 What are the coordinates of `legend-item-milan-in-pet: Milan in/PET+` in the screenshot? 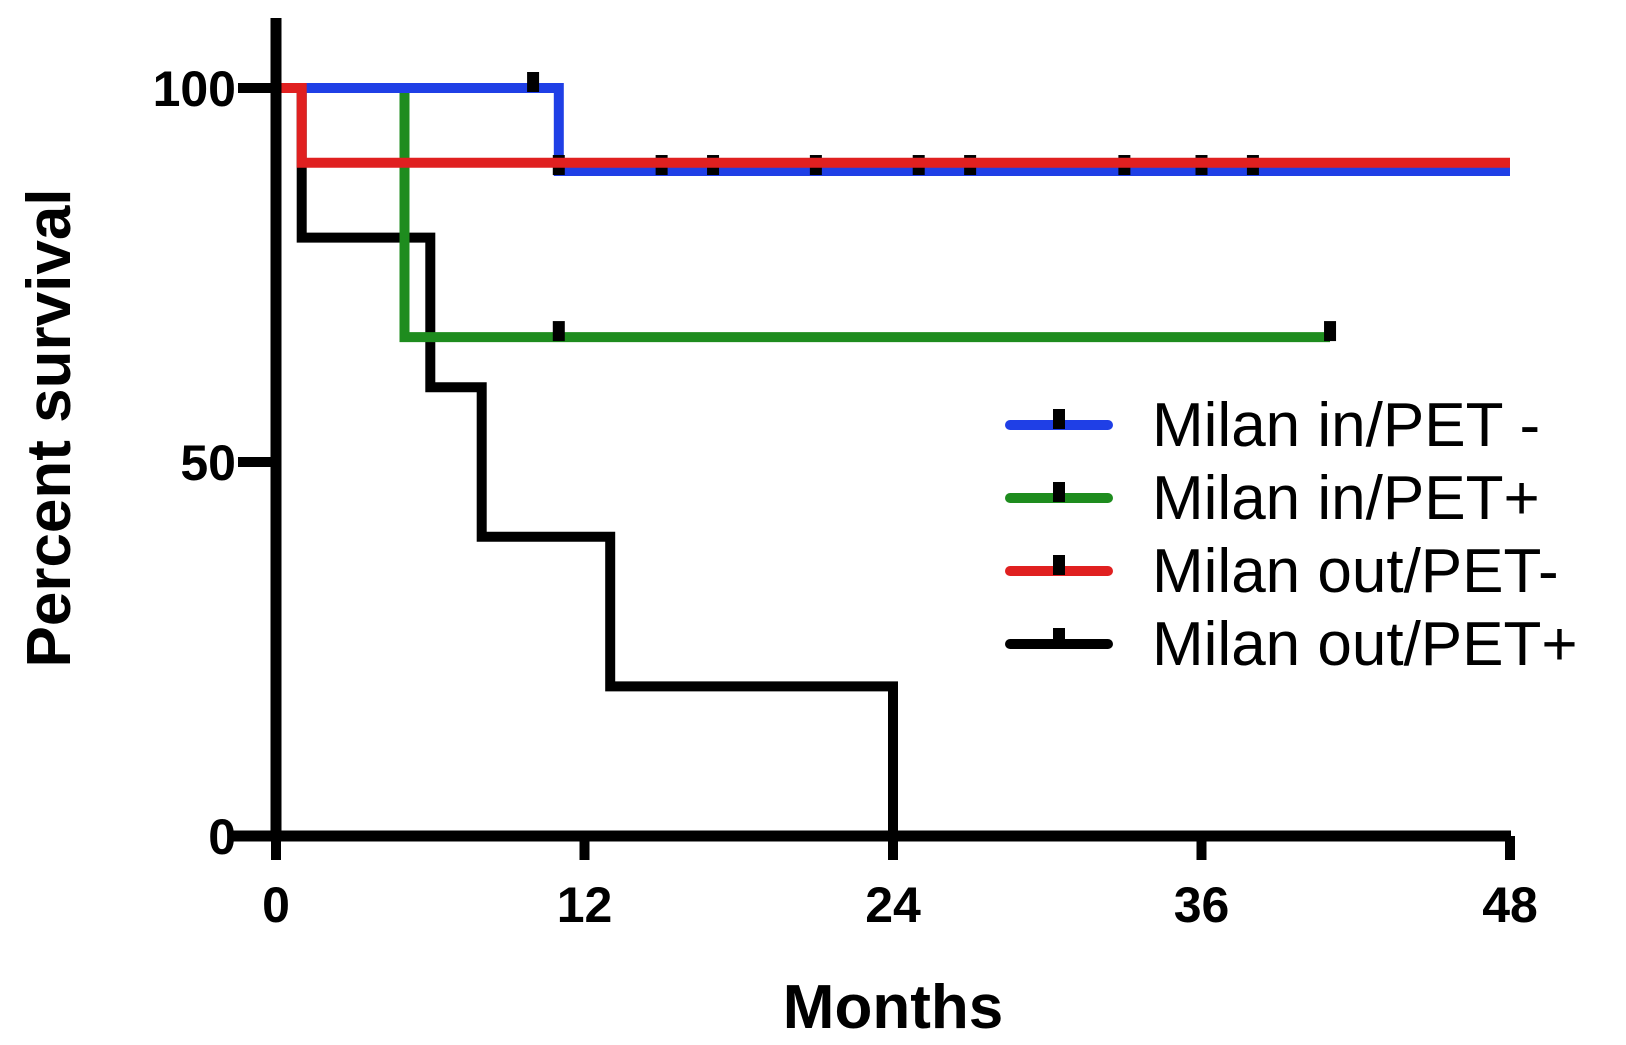 It's located at (1272, 498).